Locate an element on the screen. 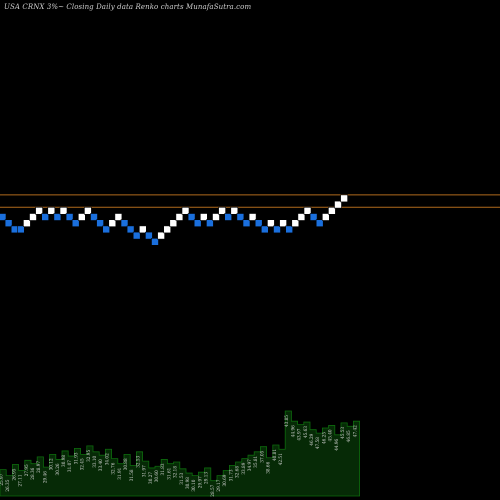 Image resolution: width=500 pixels, height=500 pixels. volume-label: 31.73 is located at coordinates (230, 475).